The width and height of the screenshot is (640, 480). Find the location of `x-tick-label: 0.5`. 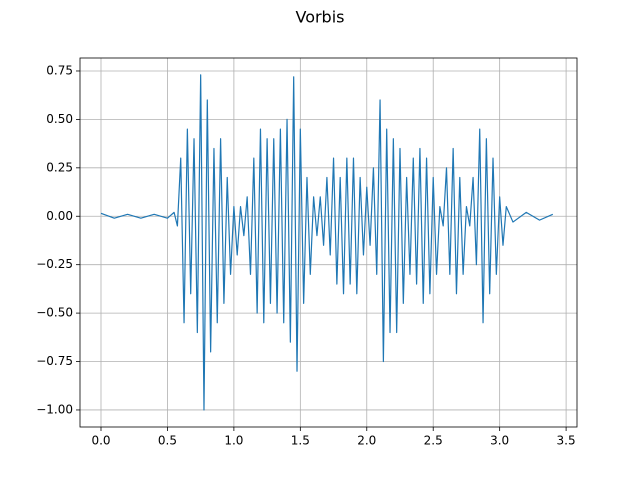

x-tick-label: 0.5 is located at coordinates (167, 441).